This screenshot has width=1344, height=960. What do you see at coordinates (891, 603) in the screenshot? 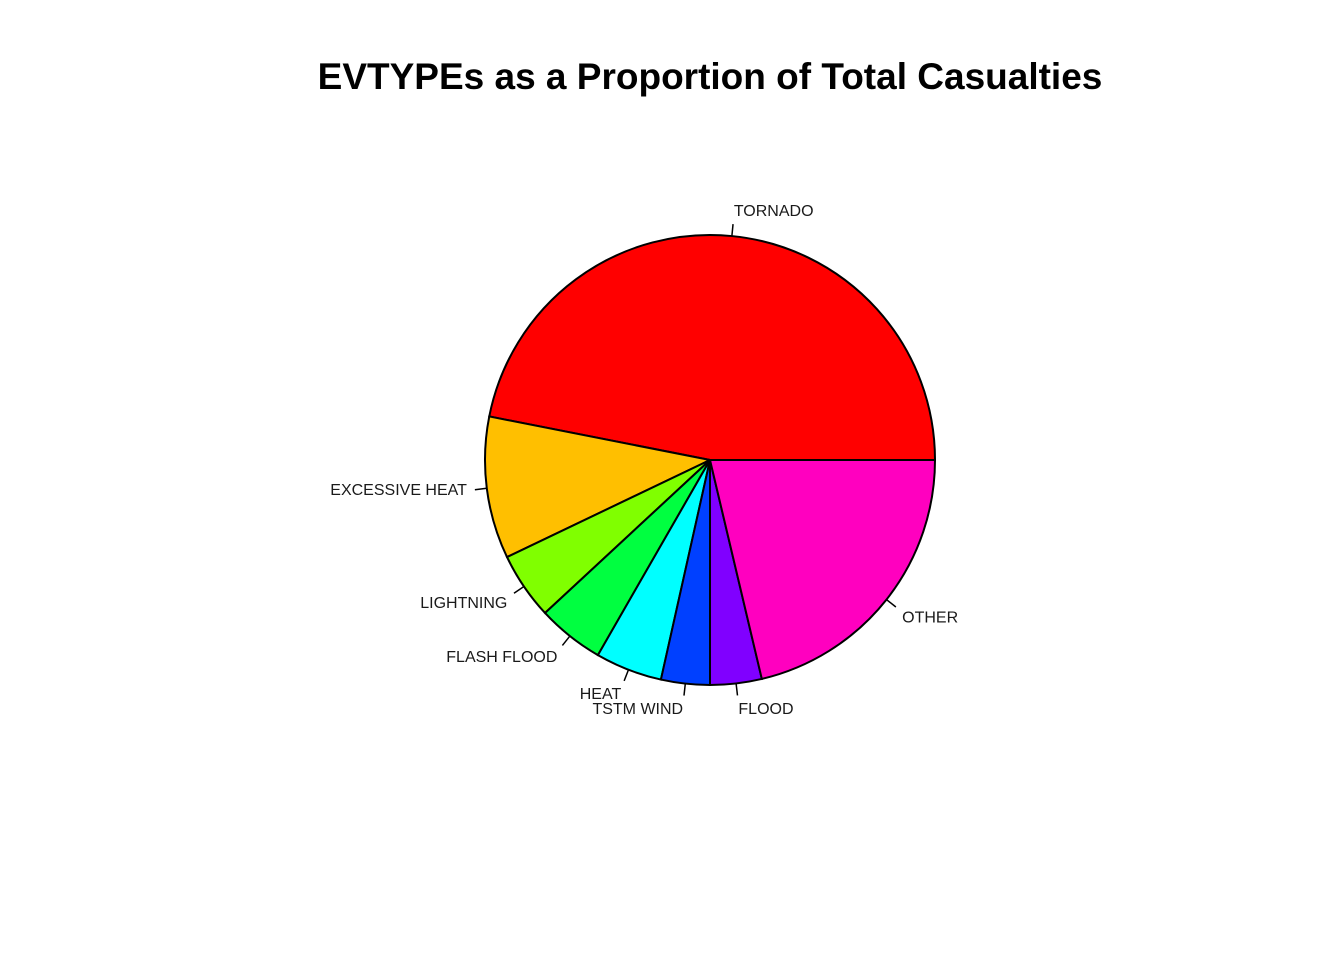
I see `pie-tick-other` at bounding box center [891, 603].